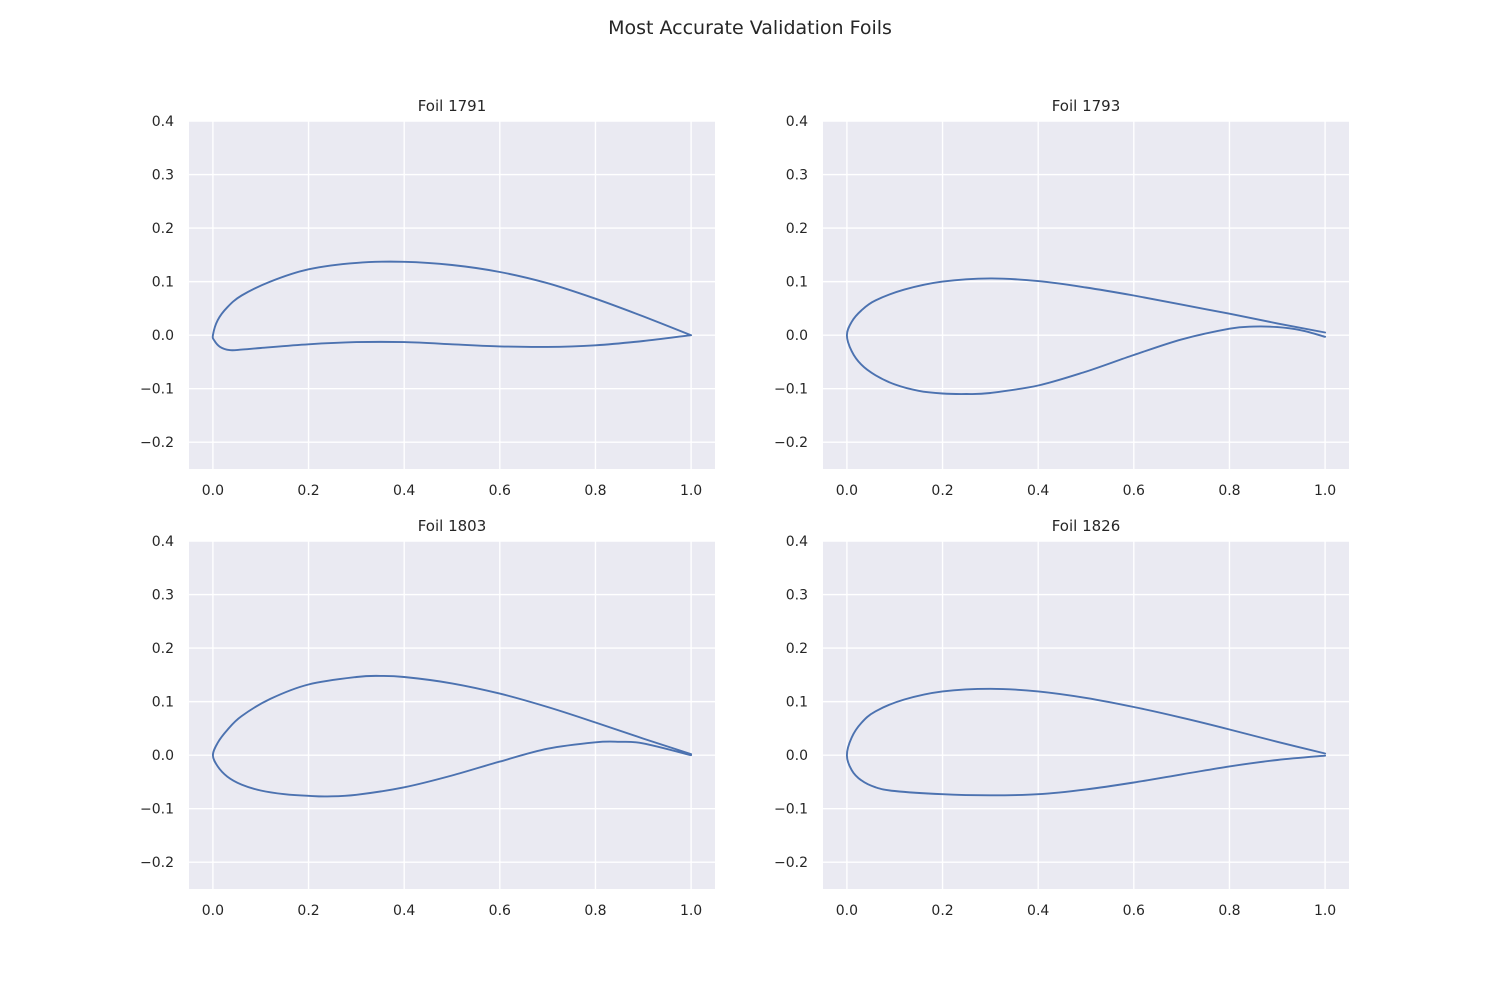 The height and width of the screenshot is (1000, 1500). Describe the element at coordinates (1086, 106) in the screenshot. I see `subplot-title: Foil 1793` at that location.